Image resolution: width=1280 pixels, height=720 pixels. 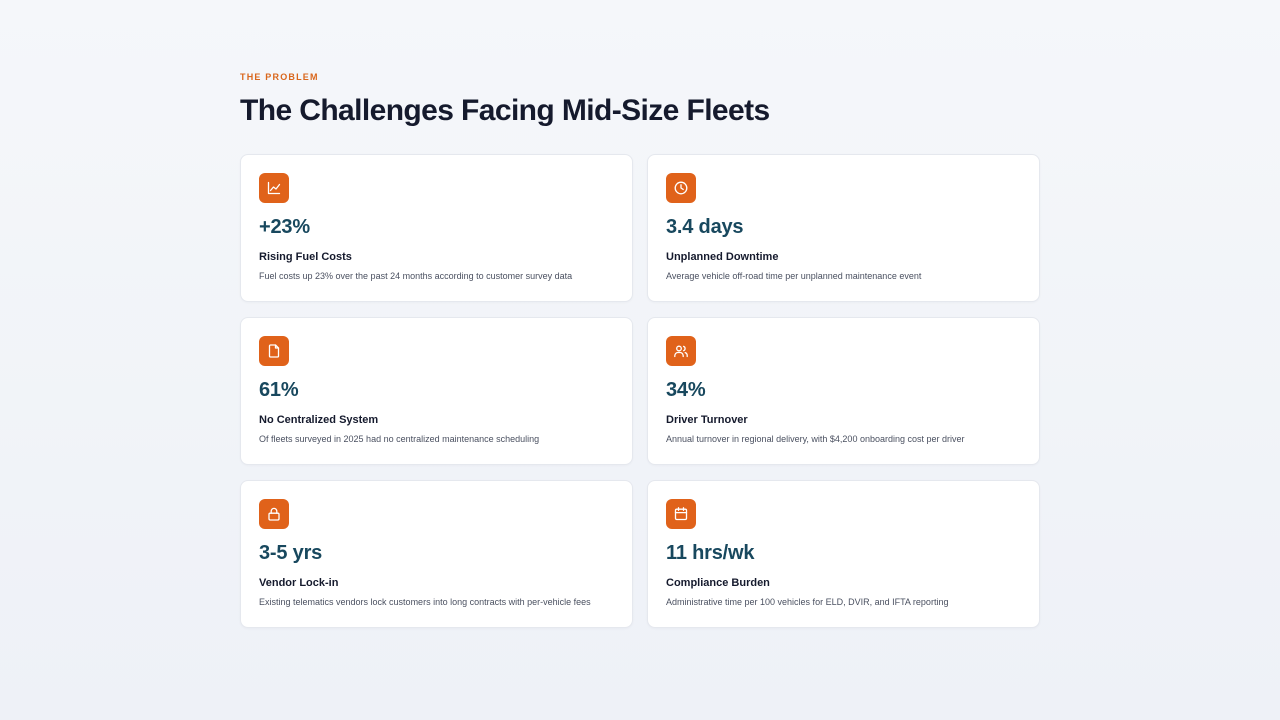 I want to click on challenge-title: Rising Fuel Costs, so click(x=305, y=257).